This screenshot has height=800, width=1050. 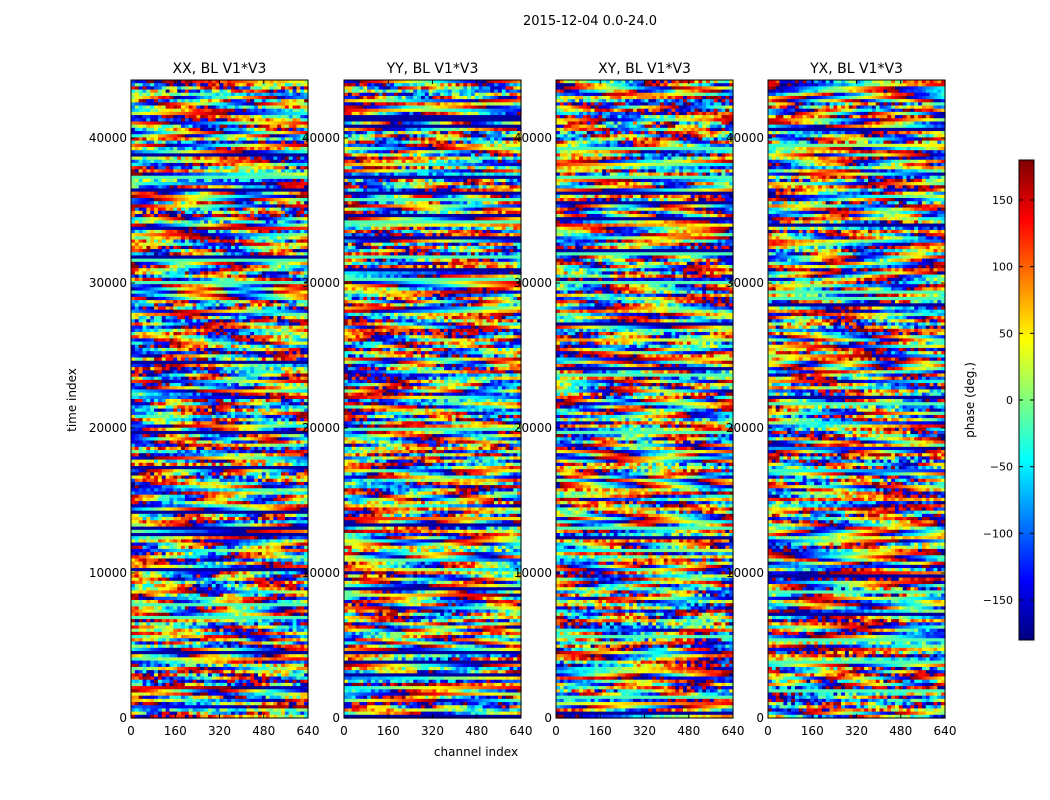 I want to click on colorbar-tick-label: 0, so click(x=1009, y=400).